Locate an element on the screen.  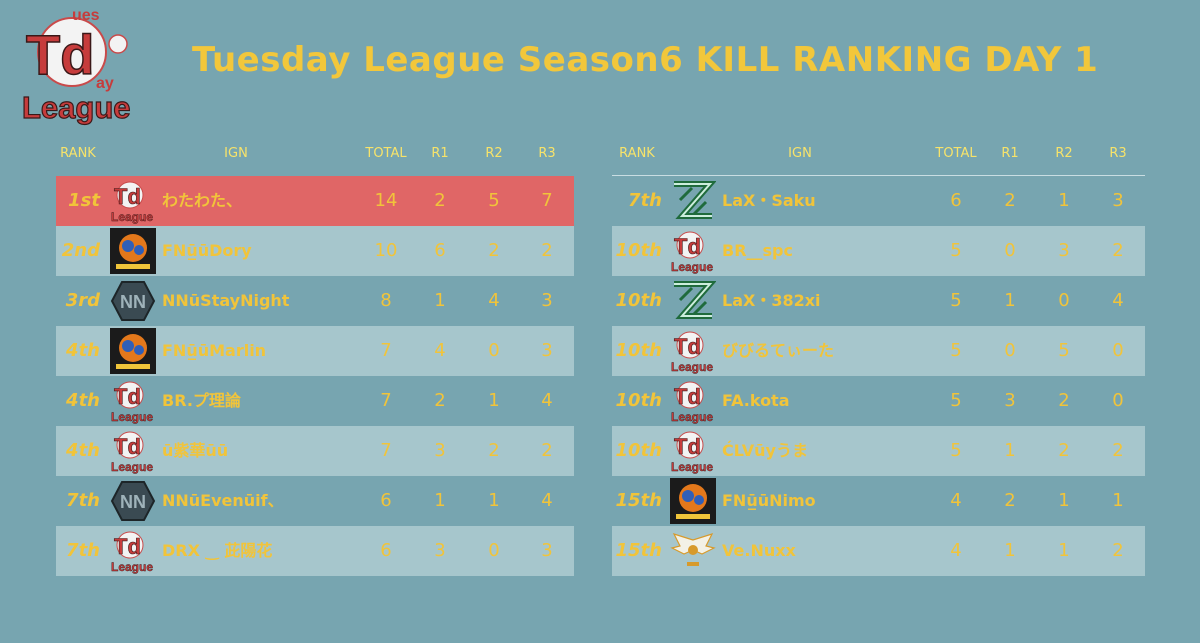
total-kills: 6 is located at coordinates (386, 500).